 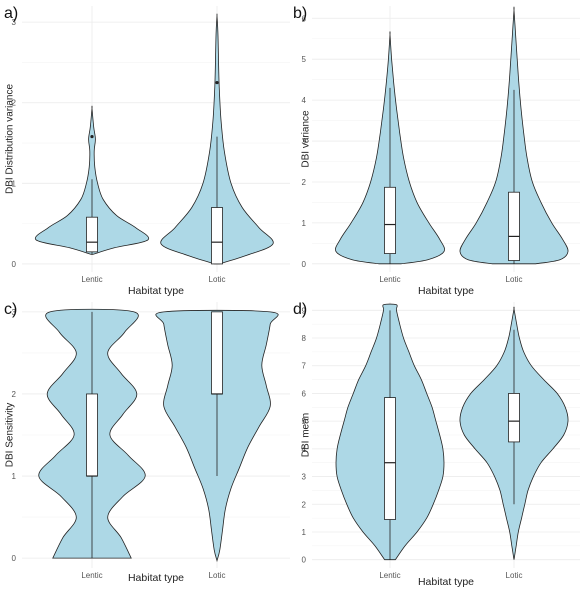 I want to click on panel-label: c), so click(x=10, y=309).